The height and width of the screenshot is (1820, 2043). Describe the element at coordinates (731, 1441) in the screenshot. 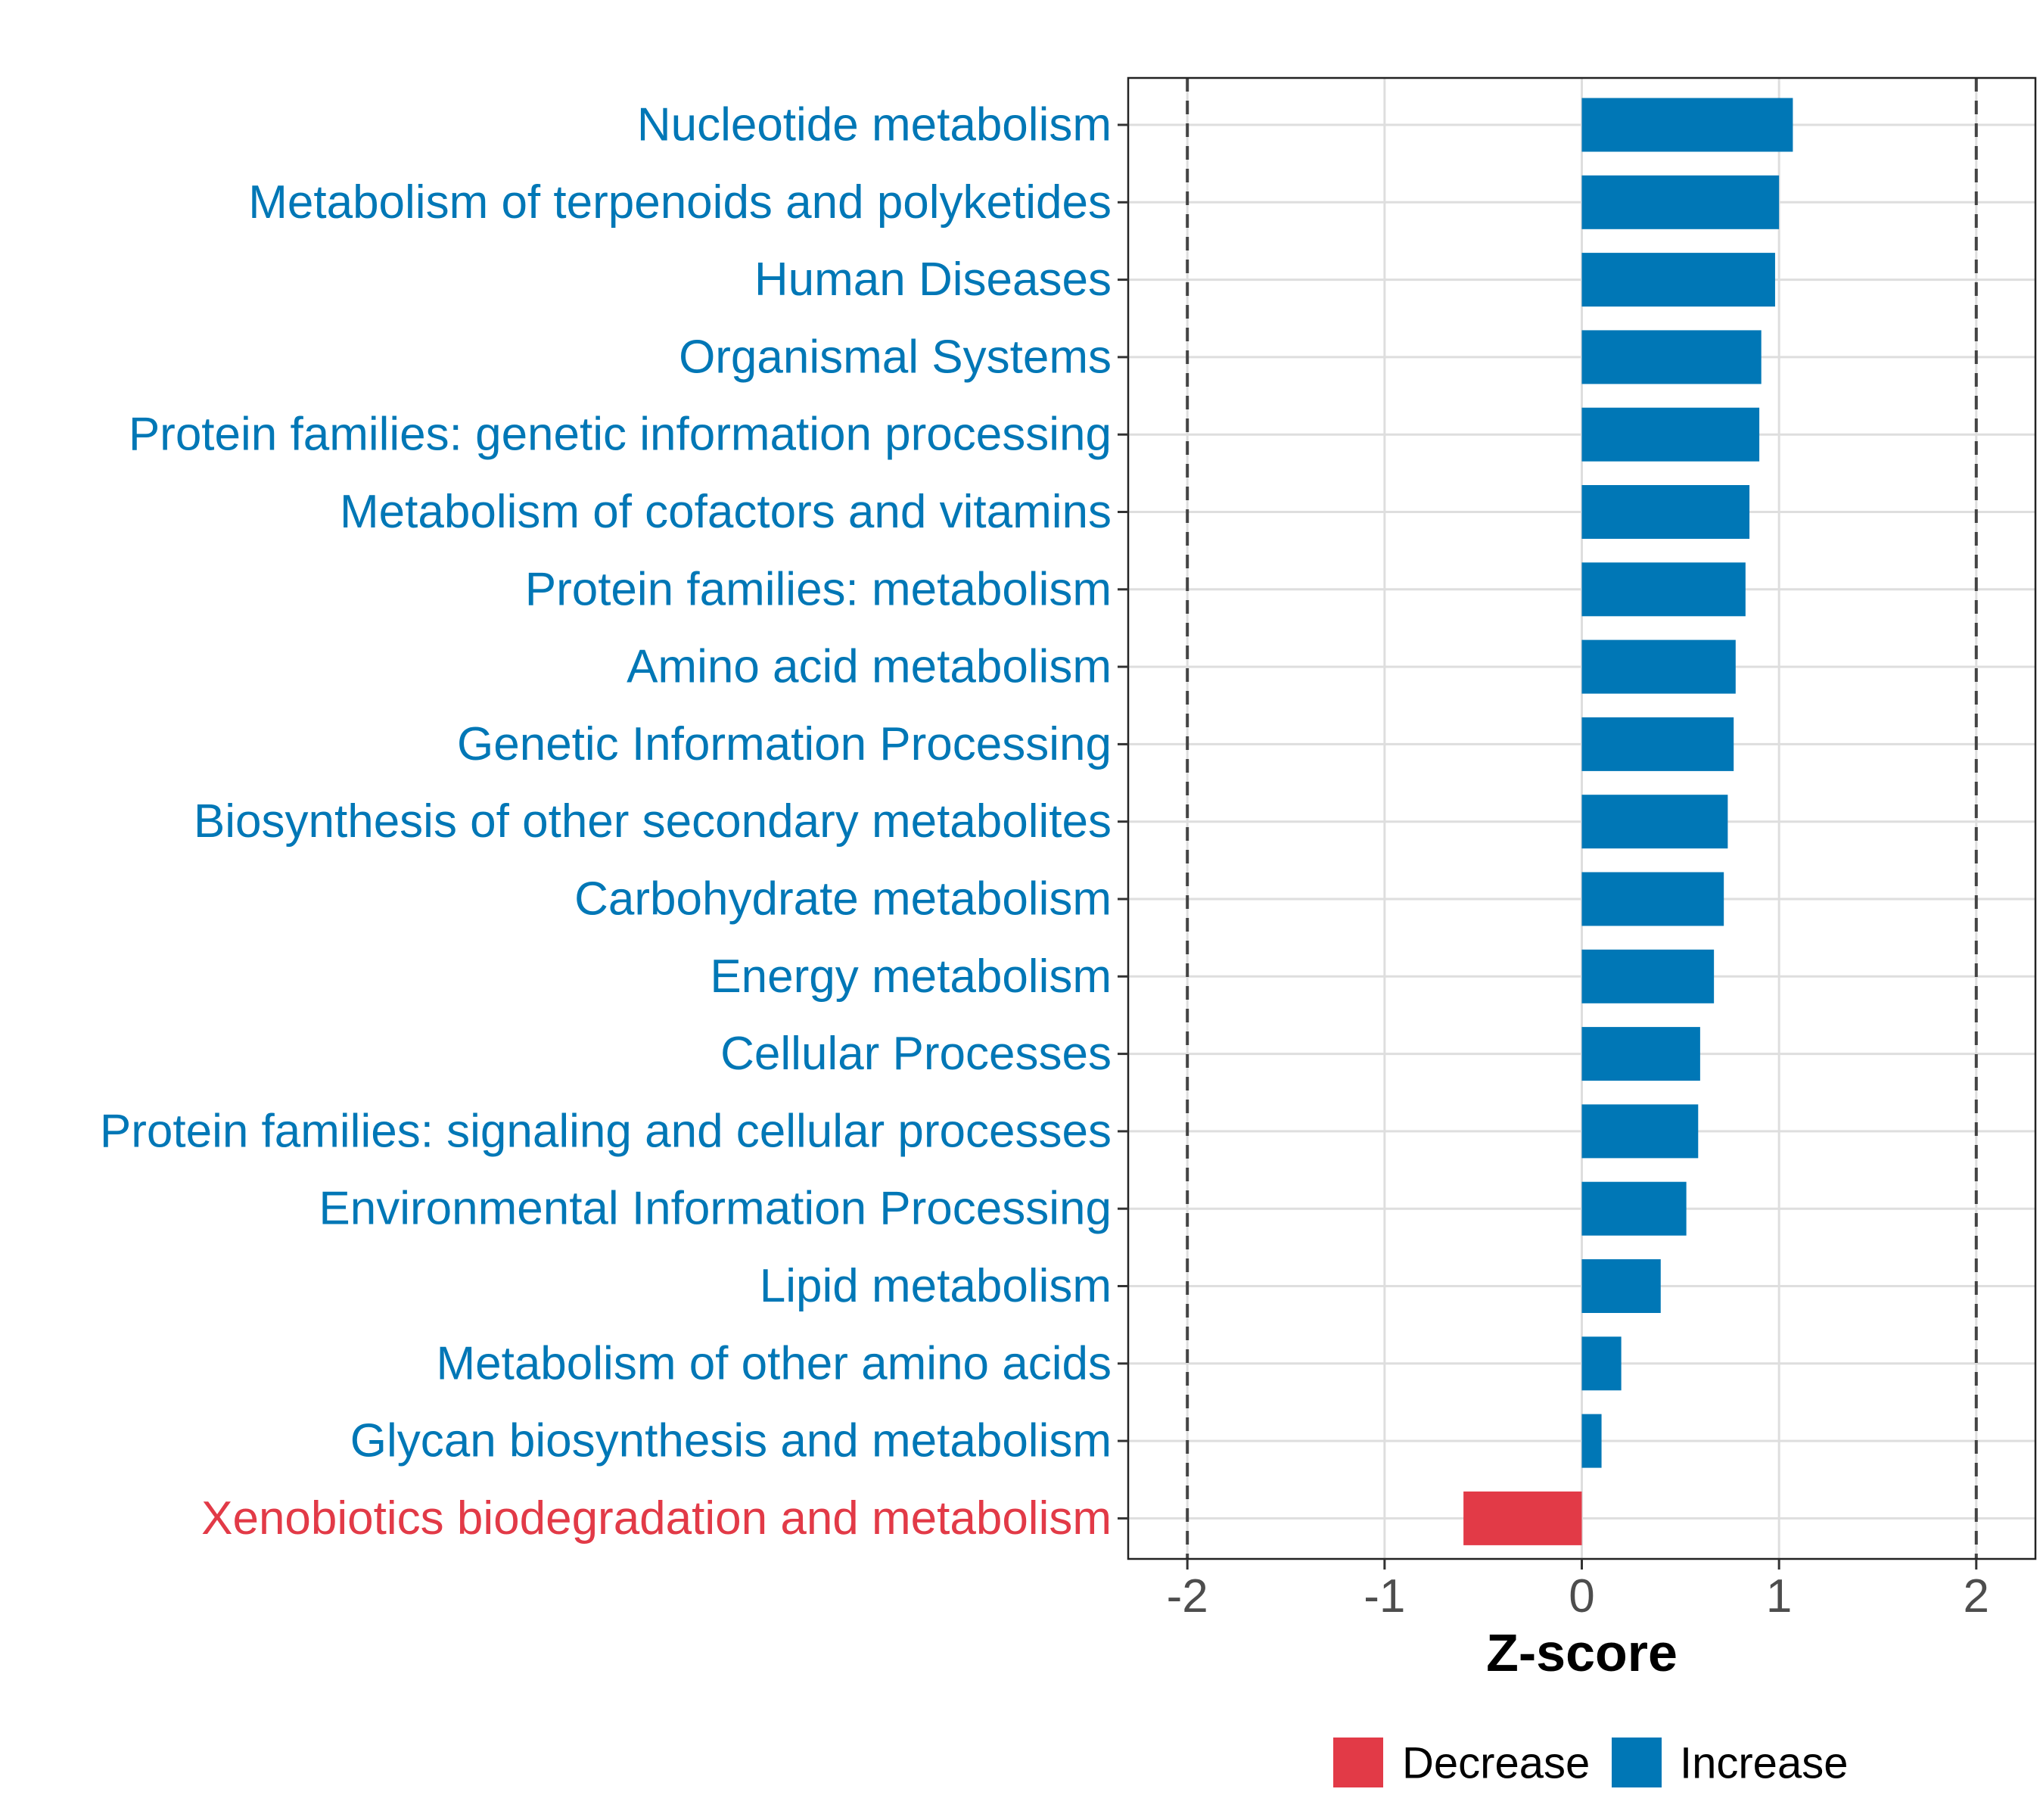

I see `category-label: Glycan biosynthesis and metabolism` at that location.